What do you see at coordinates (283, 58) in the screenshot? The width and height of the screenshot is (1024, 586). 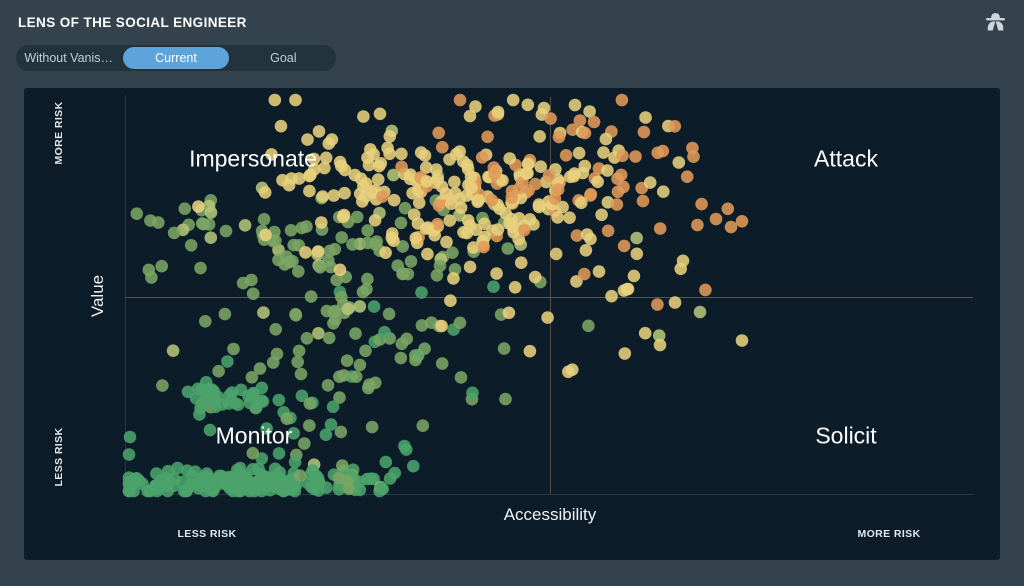 I see `tab-goal: Goal` at bounding box center [283, 58].